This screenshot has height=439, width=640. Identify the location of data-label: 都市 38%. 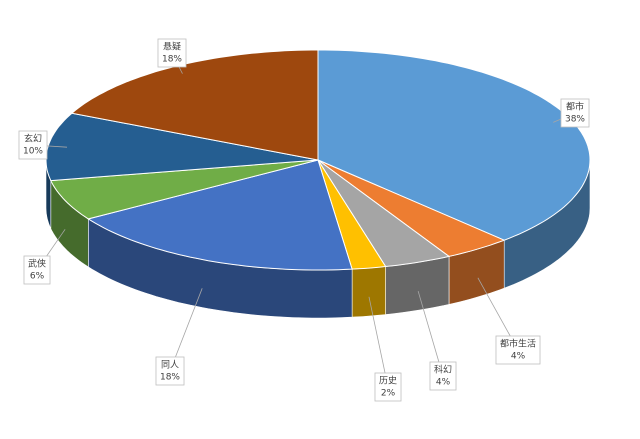
(575, 113).